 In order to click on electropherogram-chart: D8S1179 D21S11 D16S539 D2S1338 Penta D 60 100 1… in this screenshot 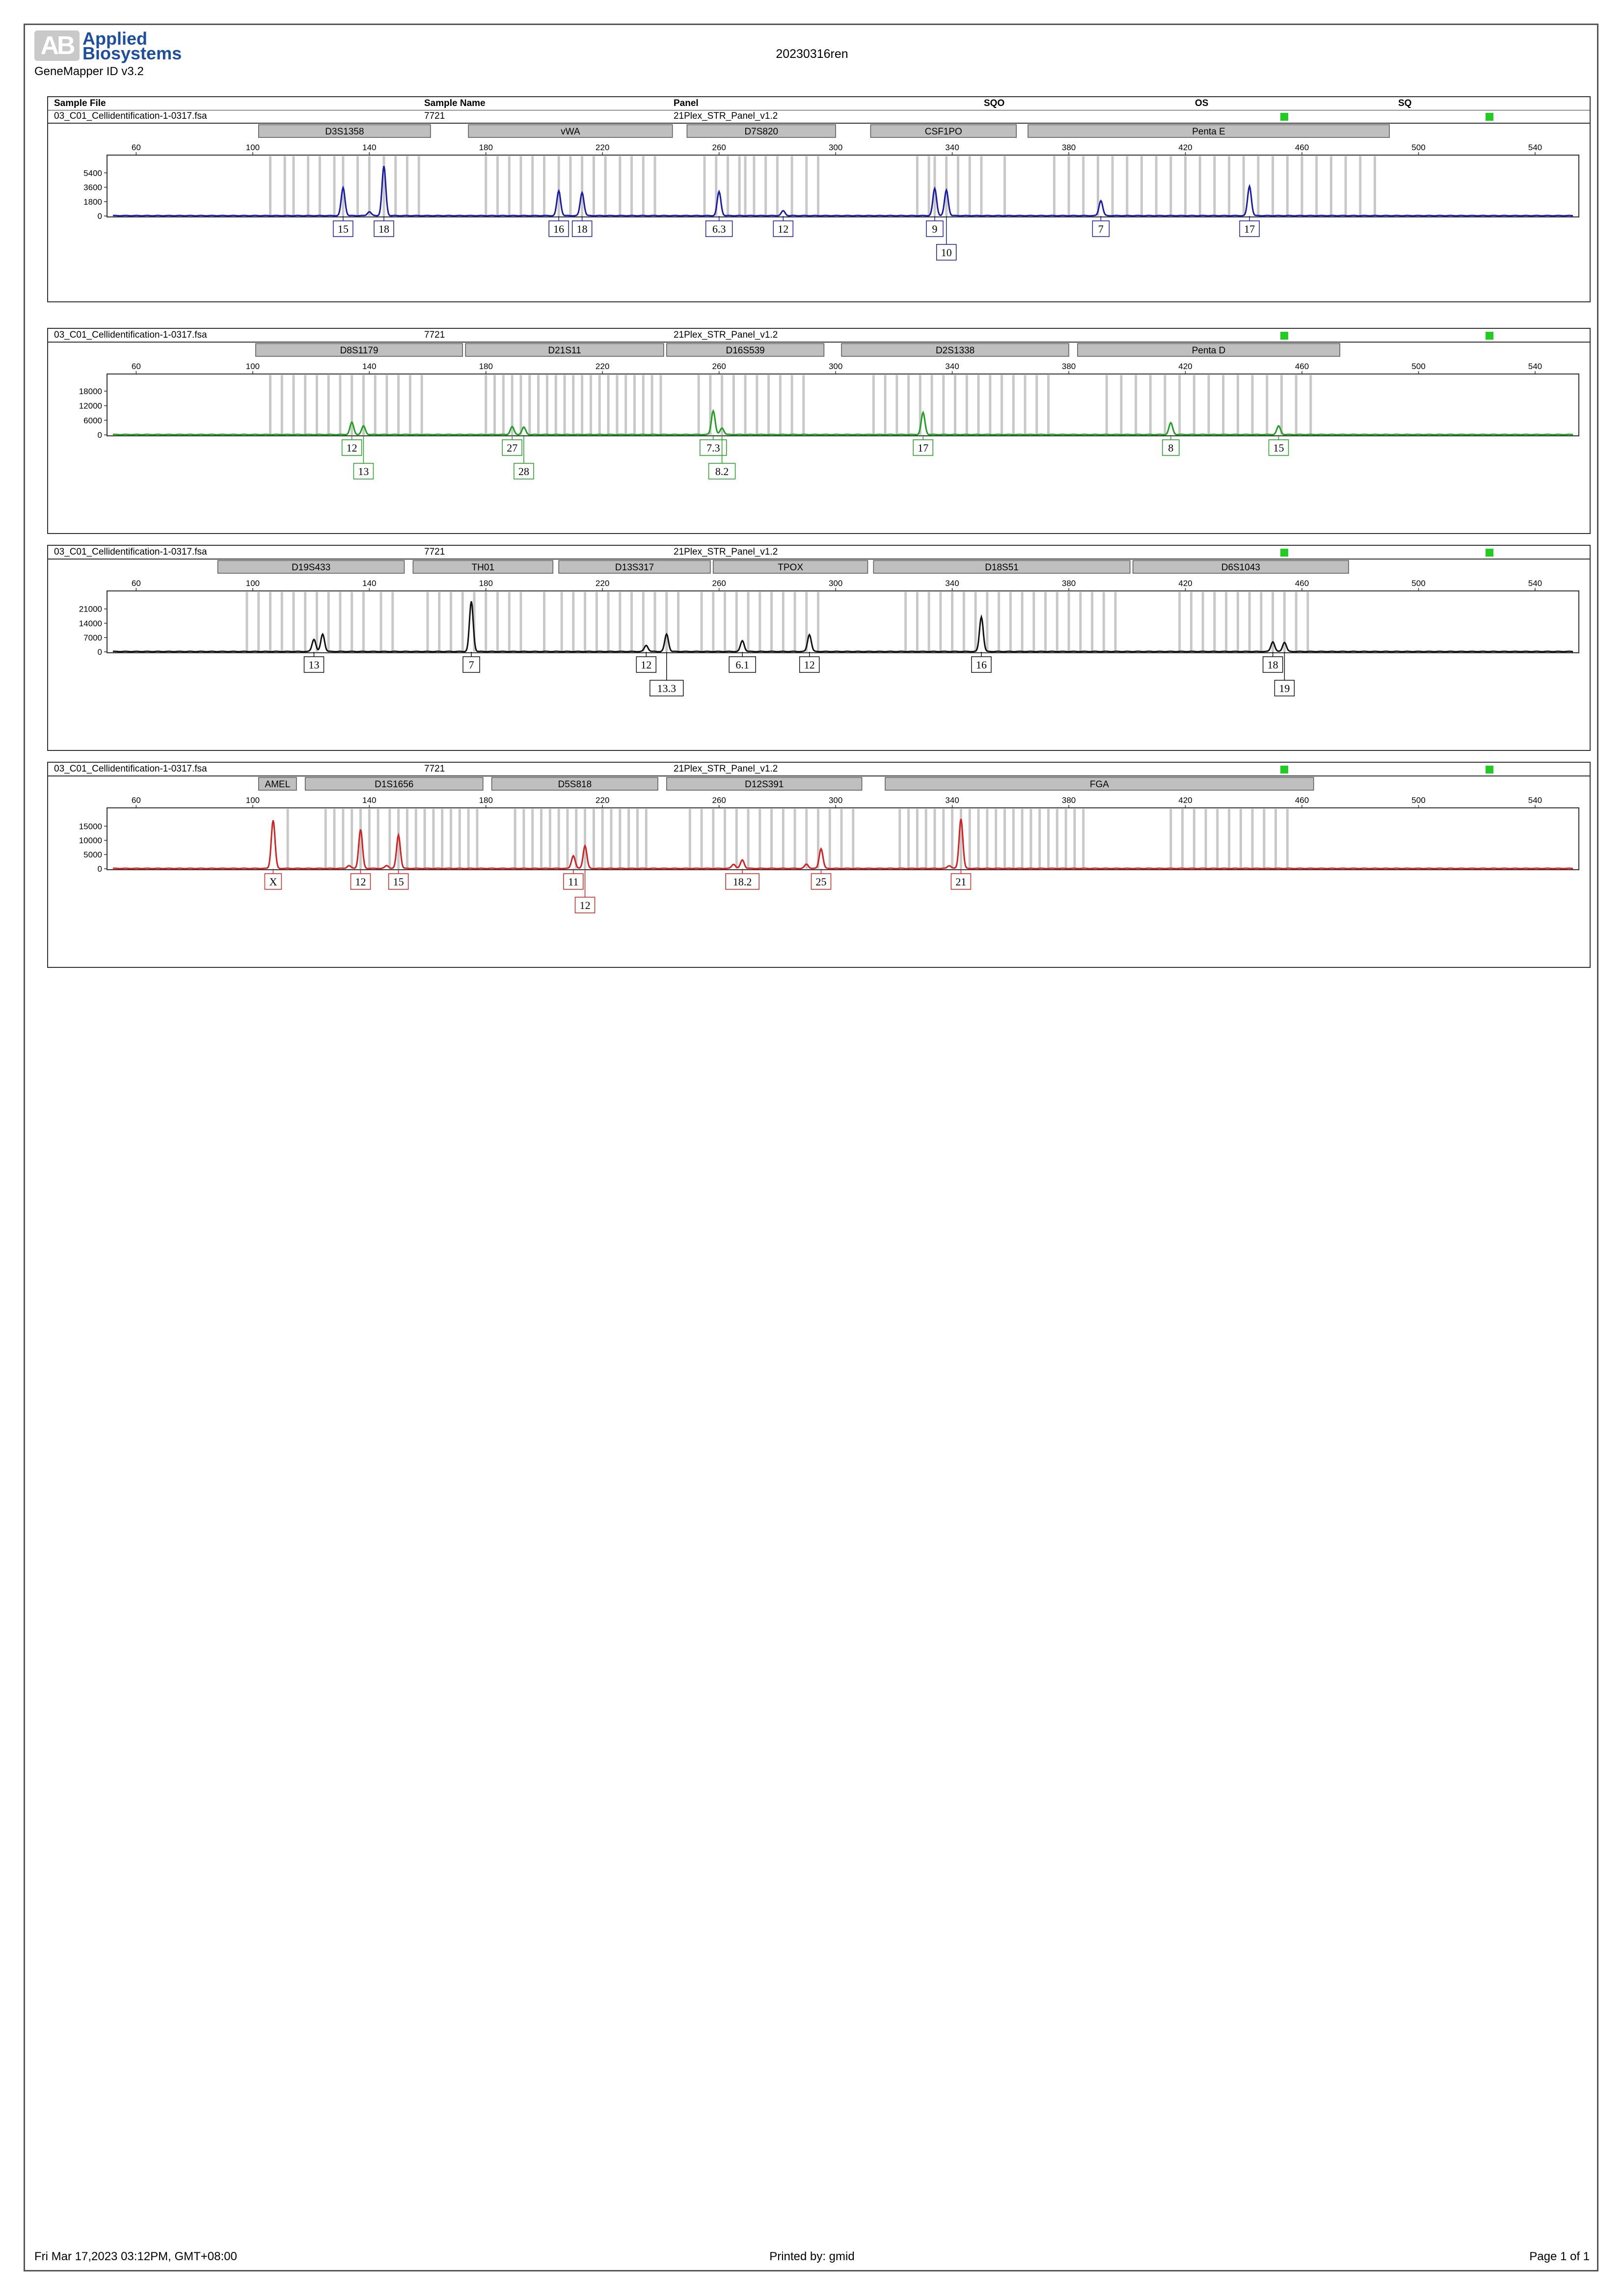, I will do `click(829, 411)`.